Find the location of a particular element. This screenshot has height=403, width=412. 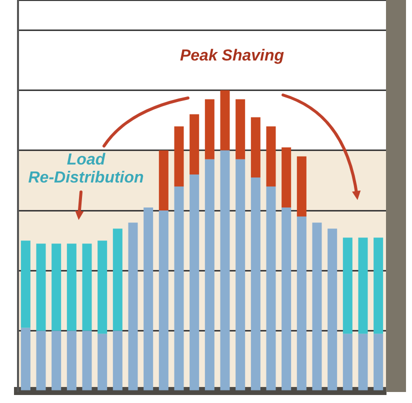

annotation: Load Re-Distribution is located at coordinates (86, 168).